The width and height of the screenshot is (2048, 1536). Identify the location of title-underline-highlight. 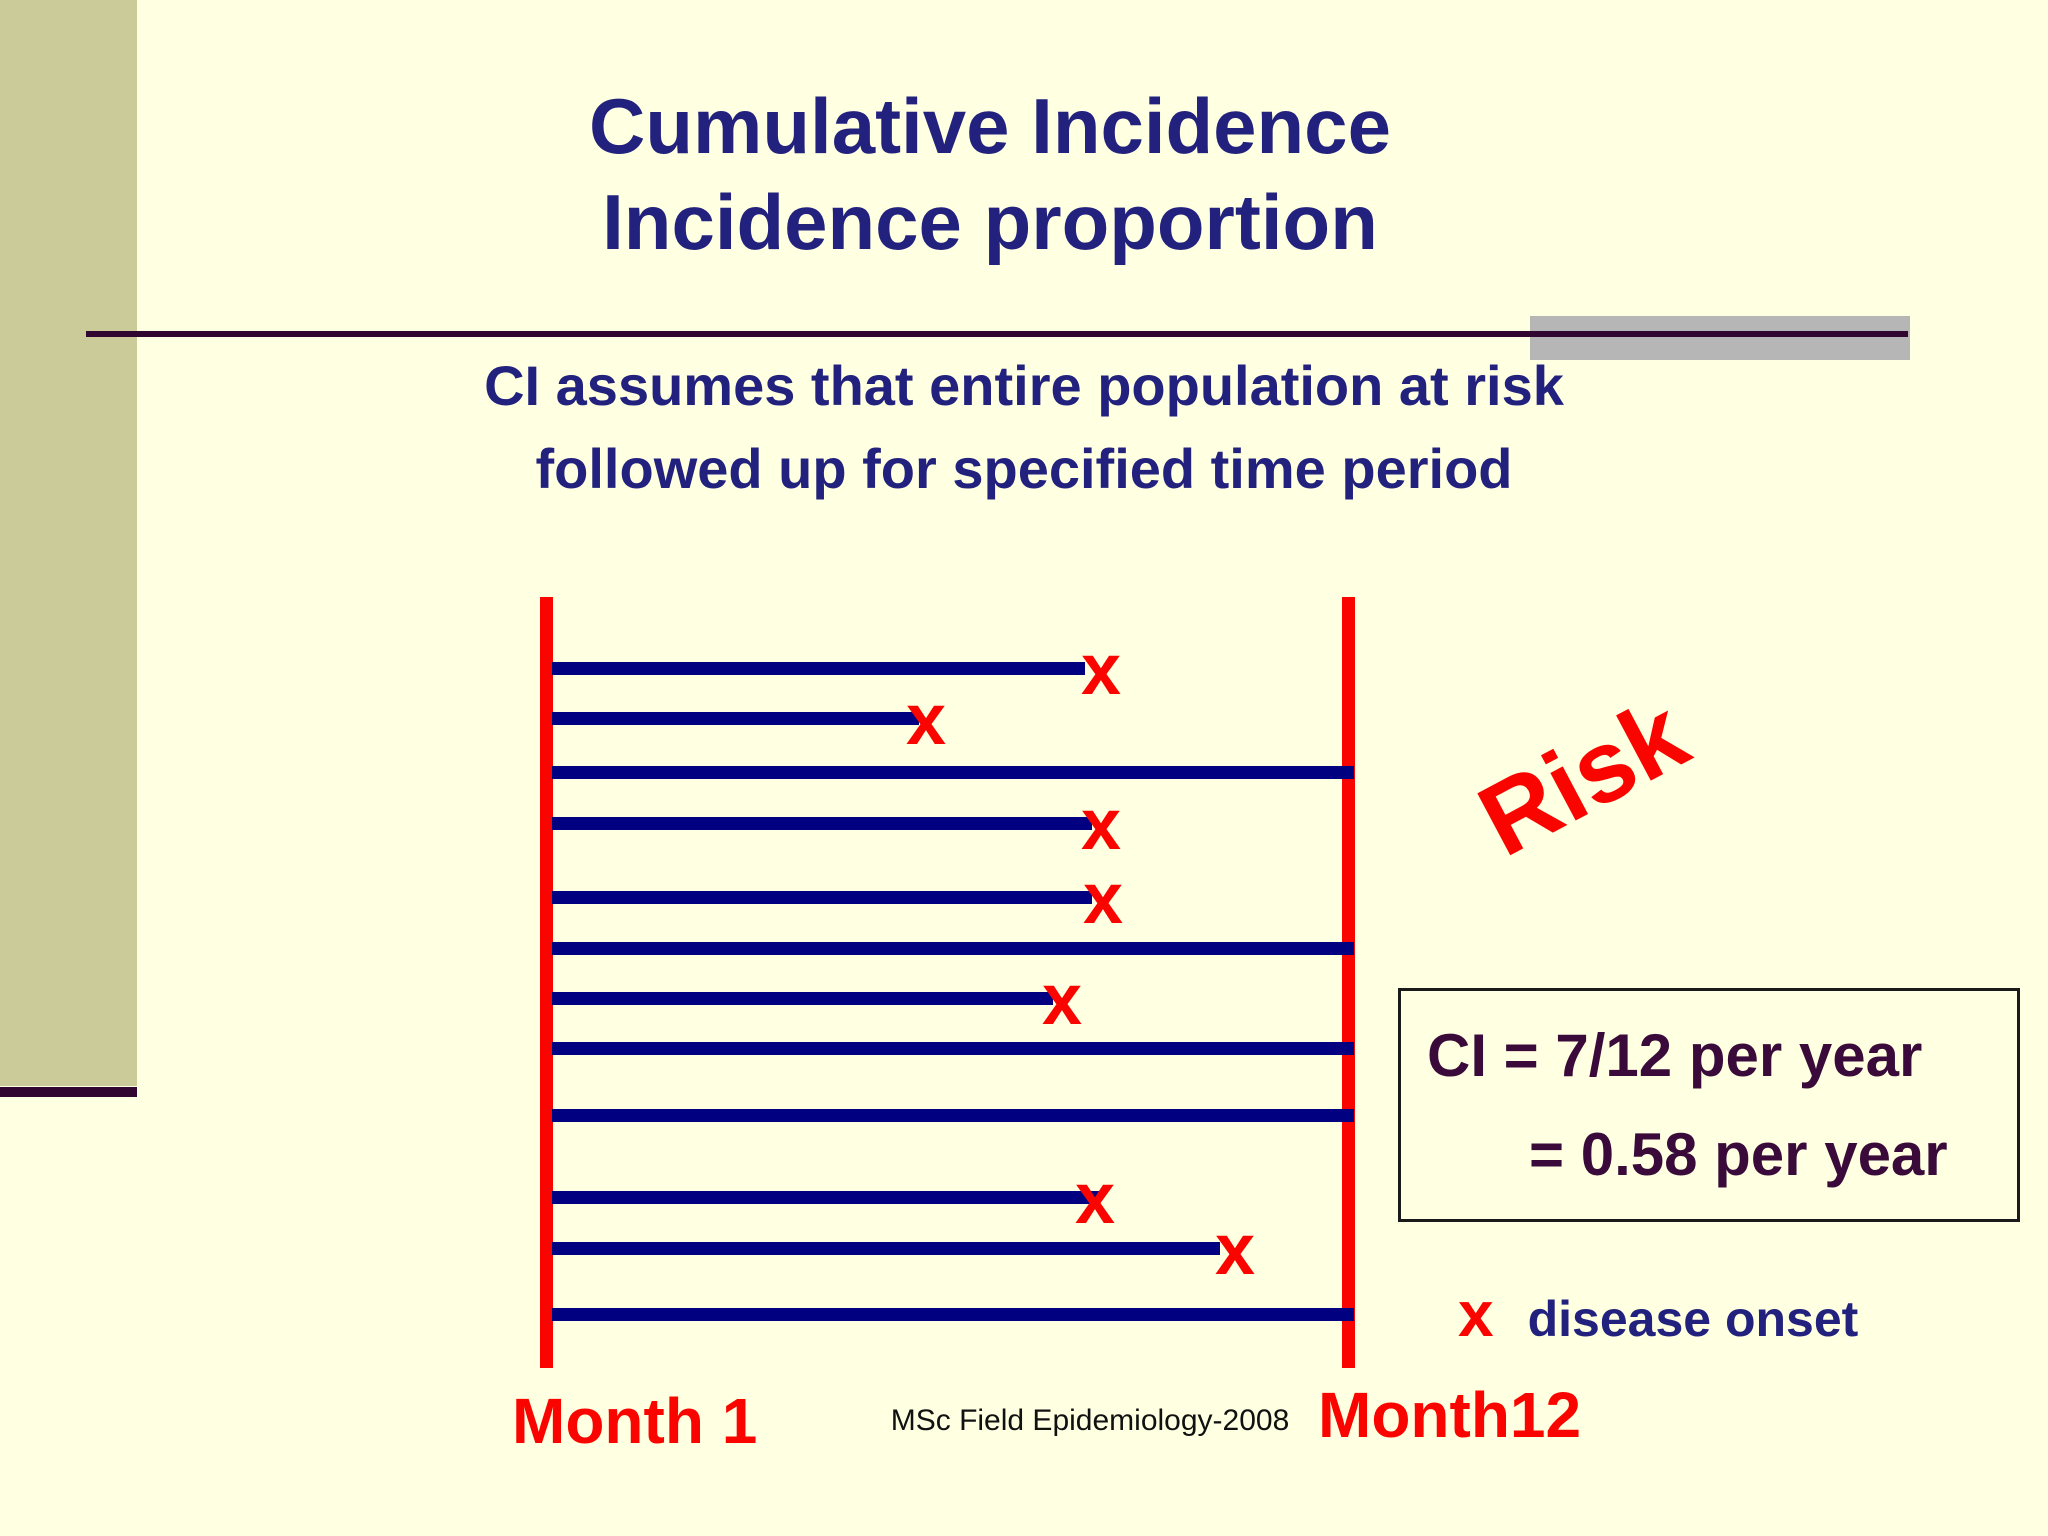
(1720, 338).